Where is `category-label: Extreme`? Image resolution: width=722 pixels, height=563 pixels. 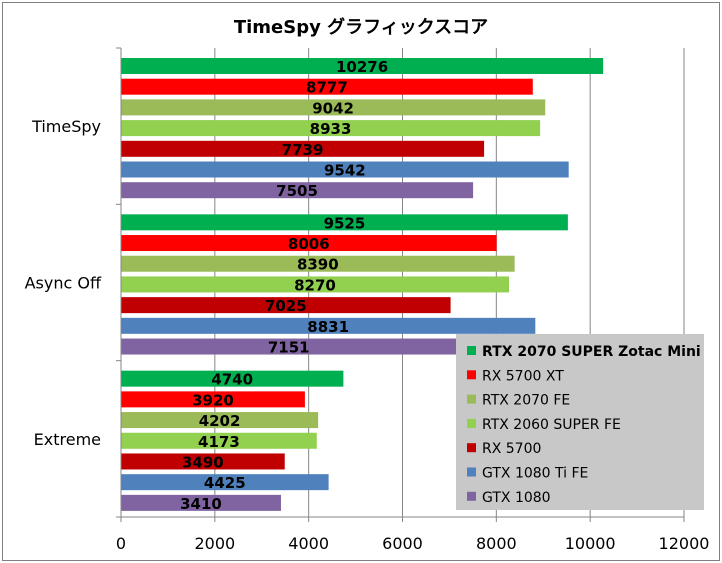 category-label: Extreme is located at coordinates (67, 439).